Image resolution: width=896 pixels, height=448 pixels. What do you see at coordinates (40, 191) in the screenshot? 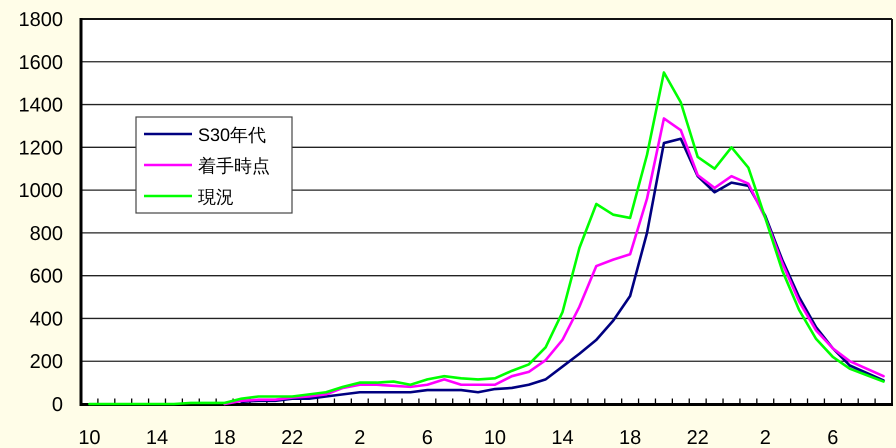
I see `y-tick-label: 1000` at bounding box center [40, 191].